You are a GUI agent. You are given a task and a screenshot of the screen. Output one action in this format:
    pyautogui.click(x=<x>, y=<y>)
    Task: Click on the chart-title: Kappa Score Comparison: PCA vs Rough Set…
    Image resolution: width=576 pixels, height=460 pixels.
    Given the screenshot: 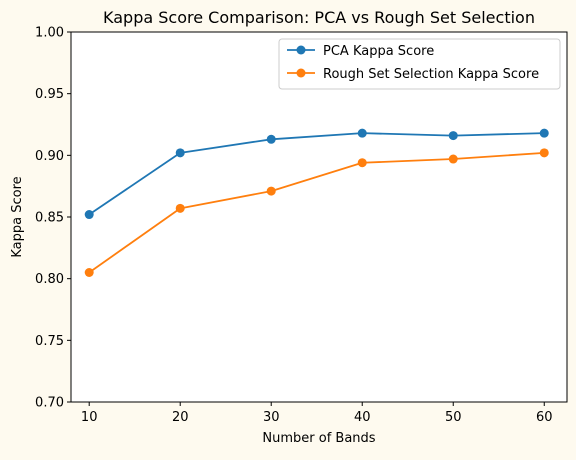 What is the action you would take?
    pyautogui.click(x=319, y=17)
    